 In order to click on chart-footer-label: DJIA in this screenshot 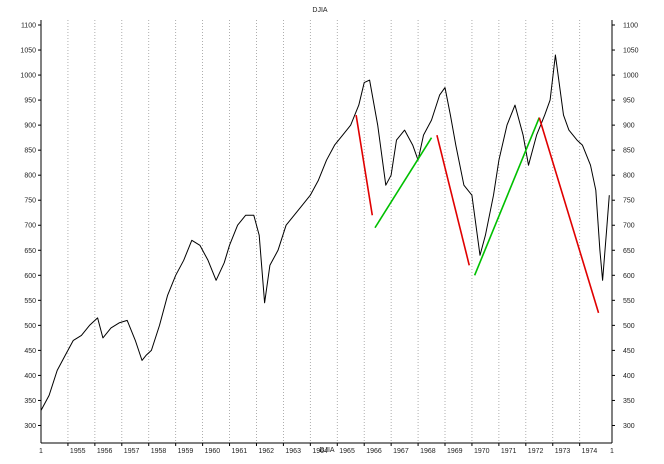, I will do `click(327, 450)`.